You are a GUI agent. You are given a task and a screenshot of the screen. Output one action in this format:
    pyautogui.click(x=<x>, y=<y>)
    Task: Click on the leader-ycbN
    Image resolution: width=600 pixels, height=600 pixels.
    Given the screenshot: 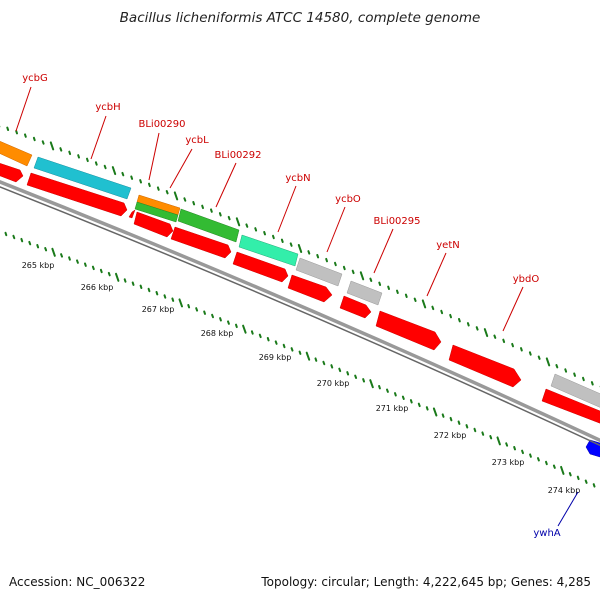 What is the action you would take?
    pyautogui.click(x=287, y=209)
    